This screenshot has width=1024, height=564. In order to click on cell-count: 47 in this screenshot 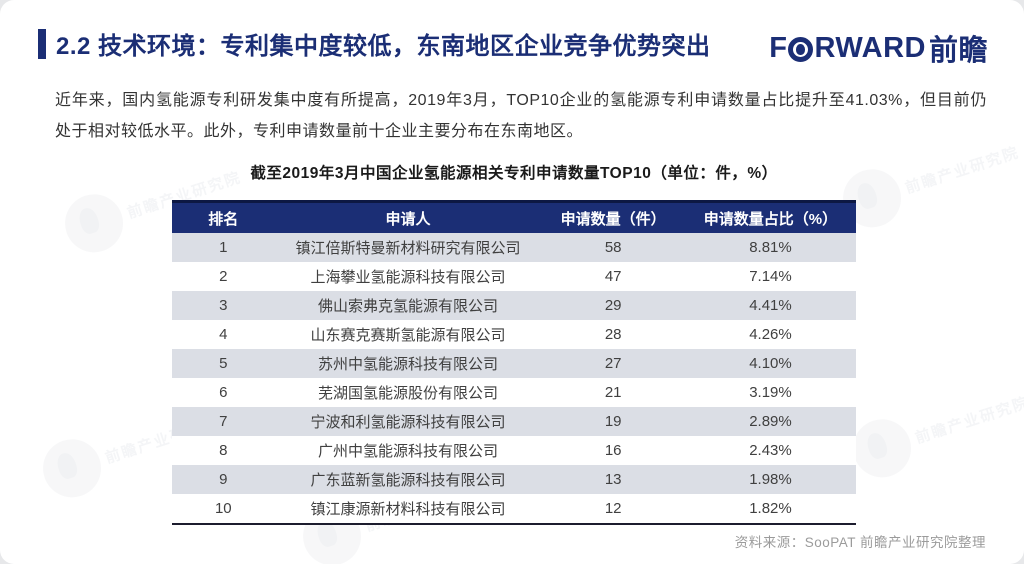, I will do `click(613, 276)`.